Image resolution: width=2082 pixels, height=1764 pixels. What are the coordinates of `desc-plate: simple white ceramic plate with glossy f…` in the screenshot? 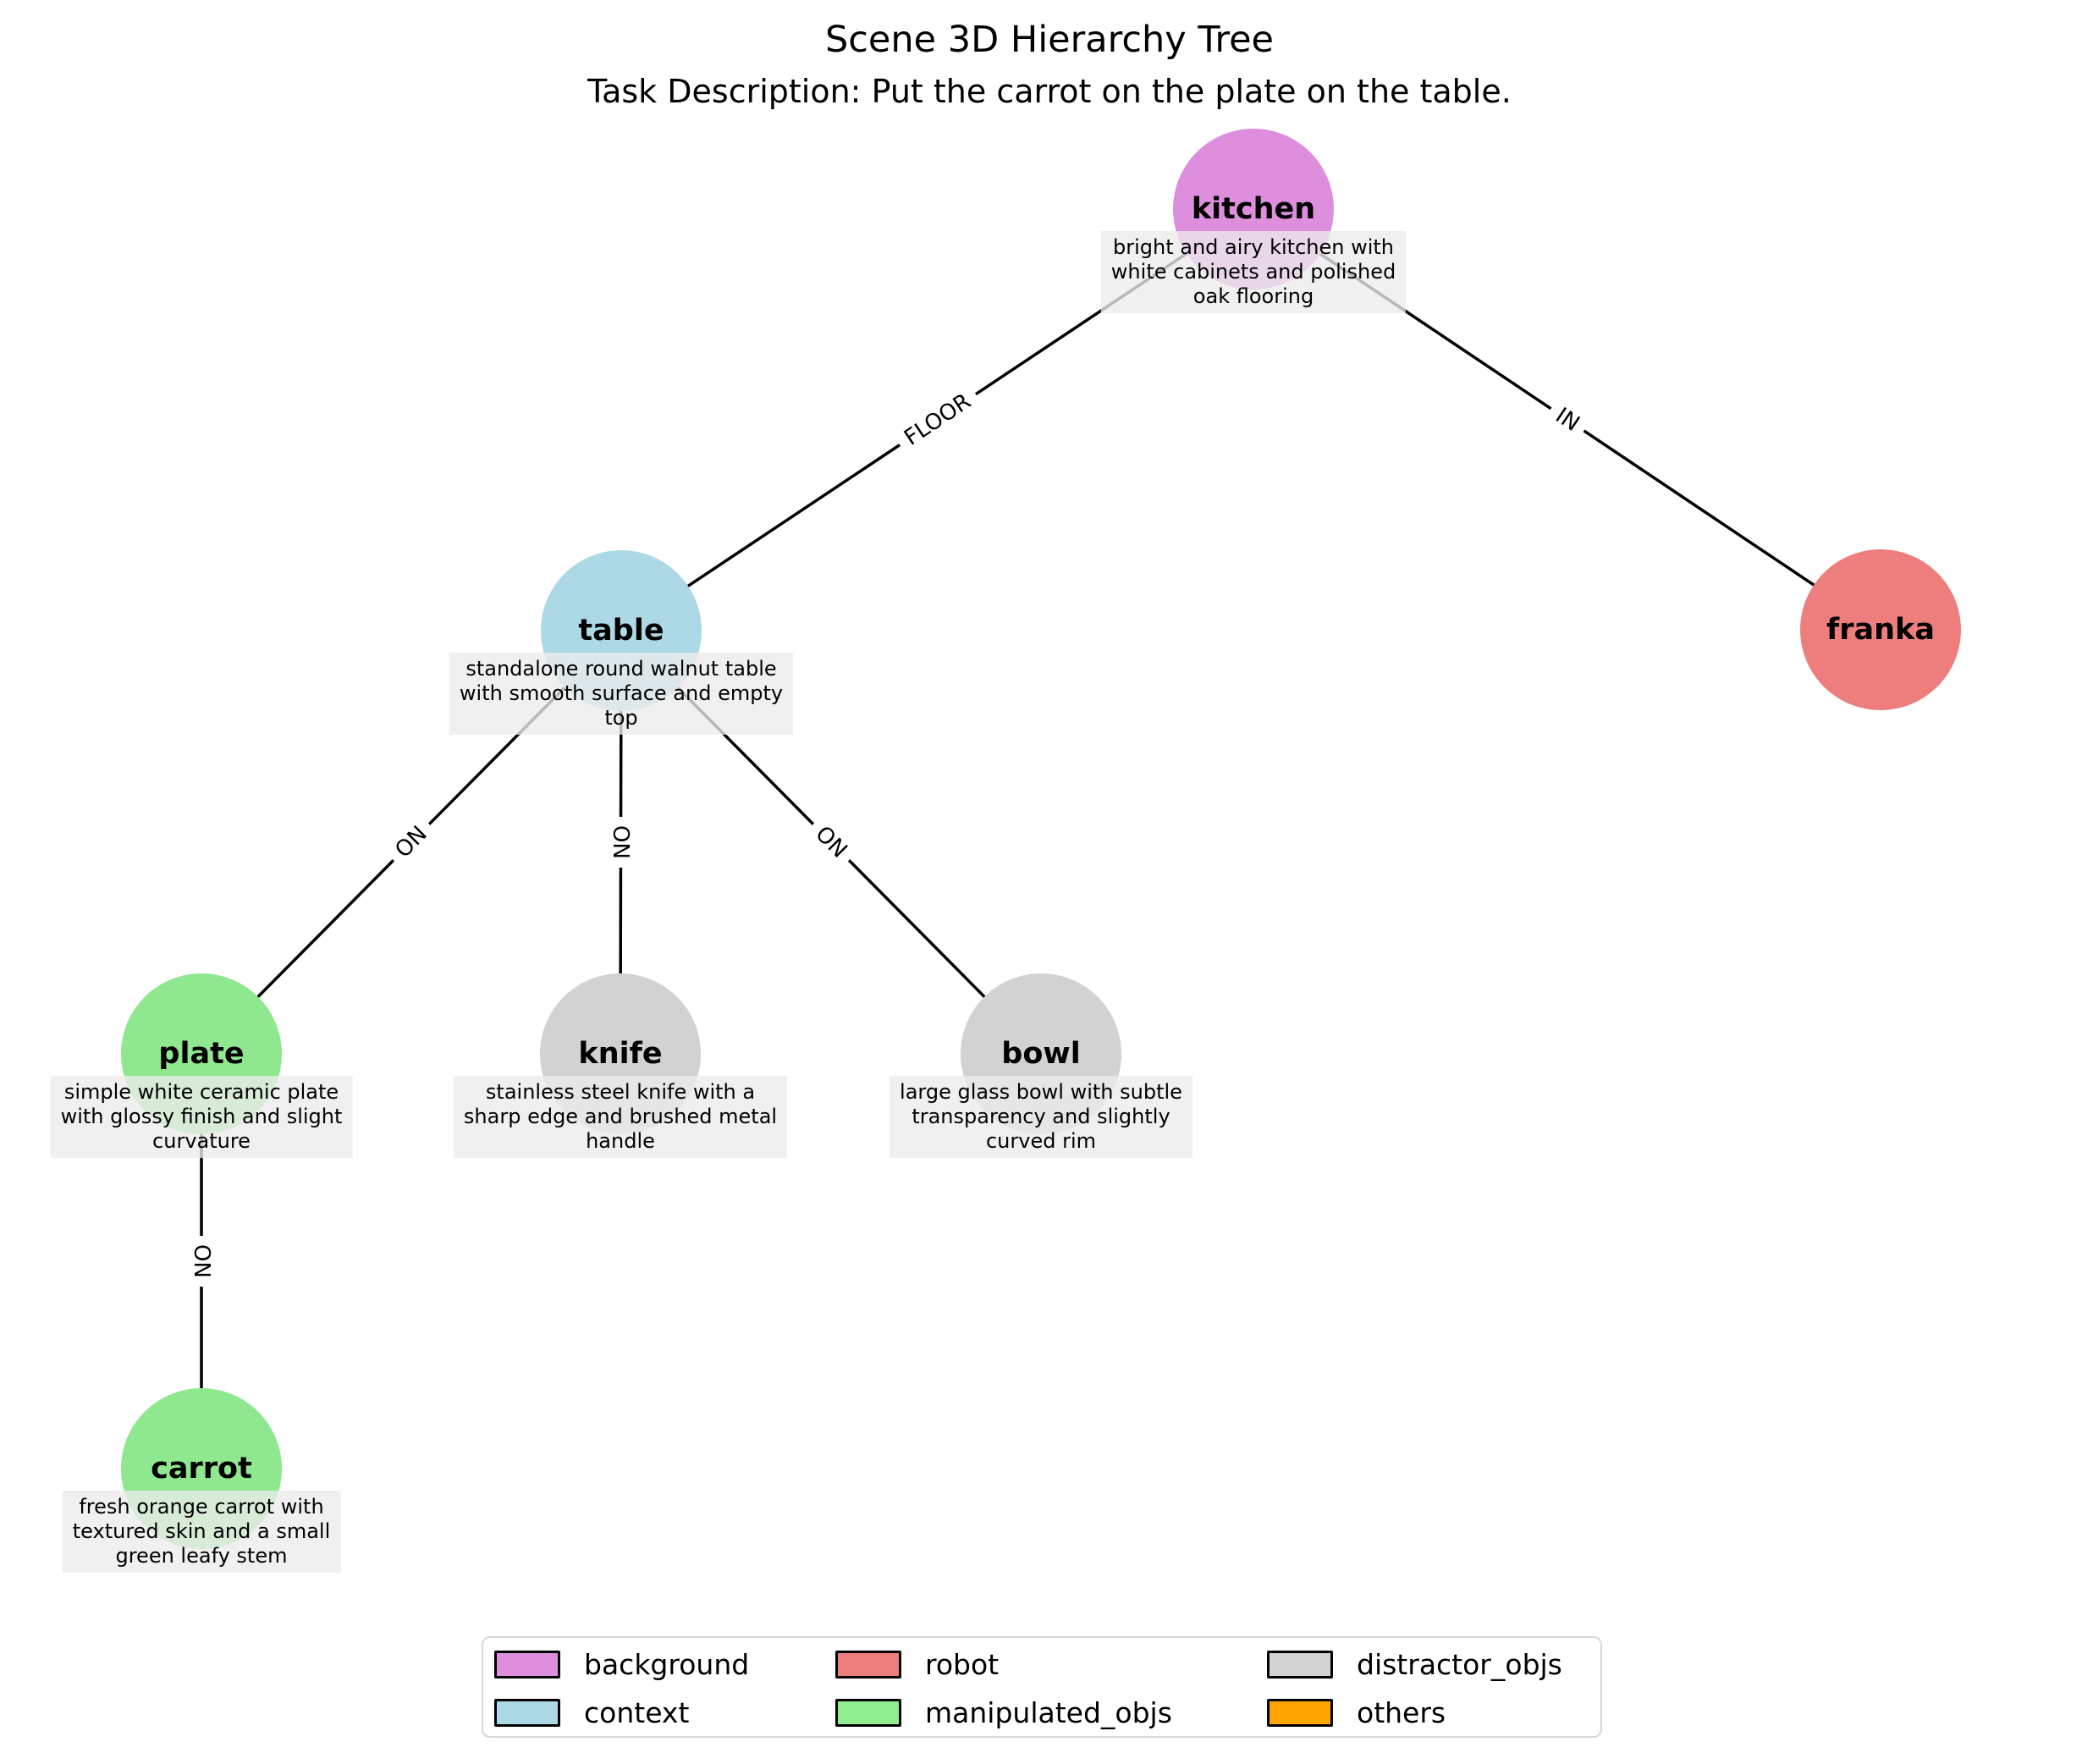 It's located at (201, 1117).